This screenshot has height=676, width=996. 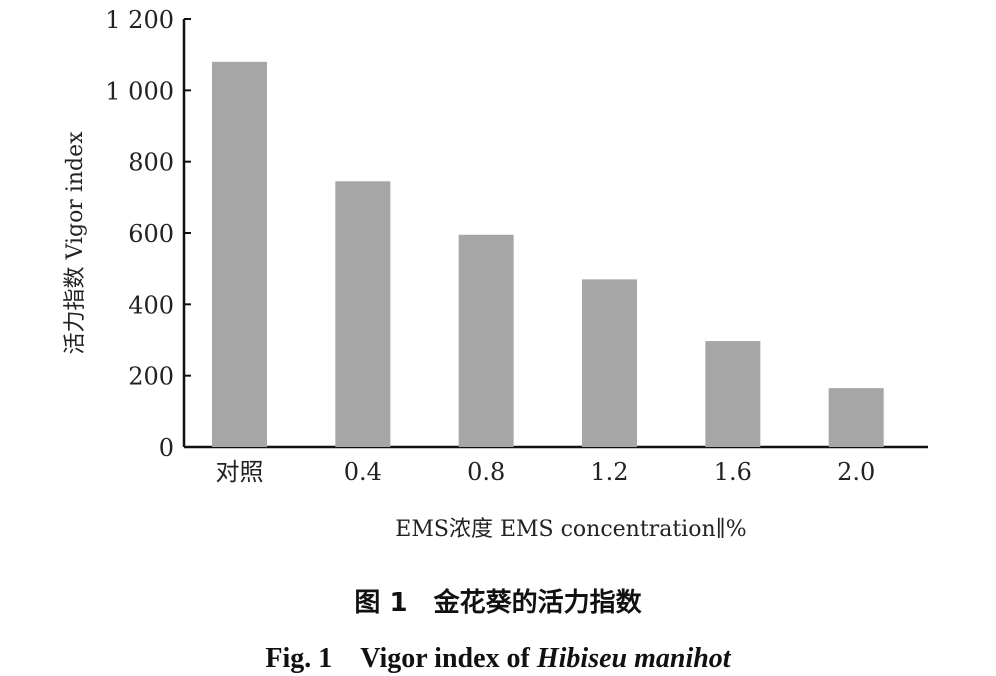 What do you see at coordinates (151, 234) in the screenshot?
I see `y-tick-label: 600` at bounding box center [151, 234].